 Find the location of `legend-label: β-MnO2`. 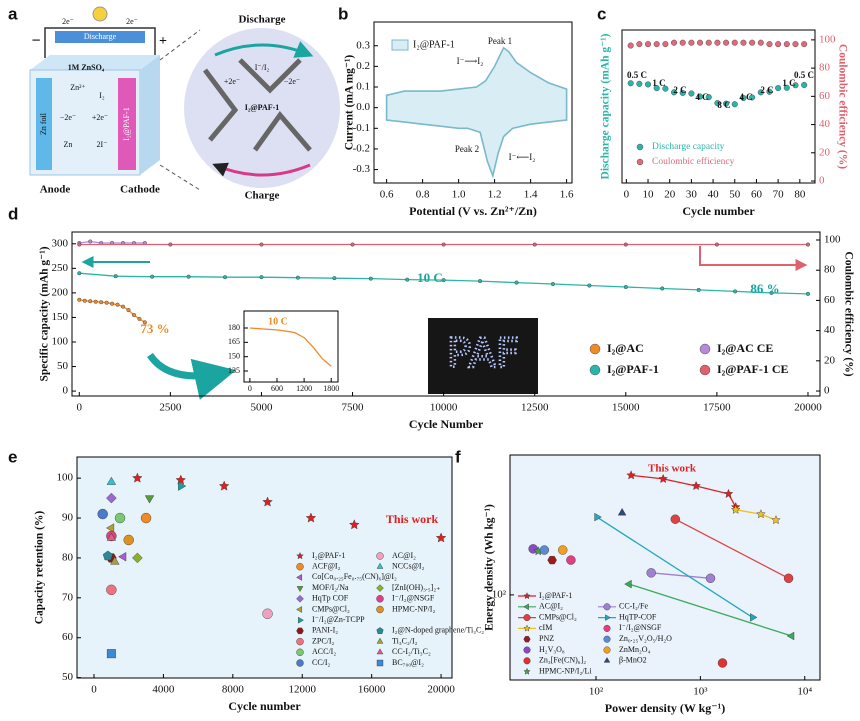

legend-label: β-MnO2 is located at coordinates (633, 660).